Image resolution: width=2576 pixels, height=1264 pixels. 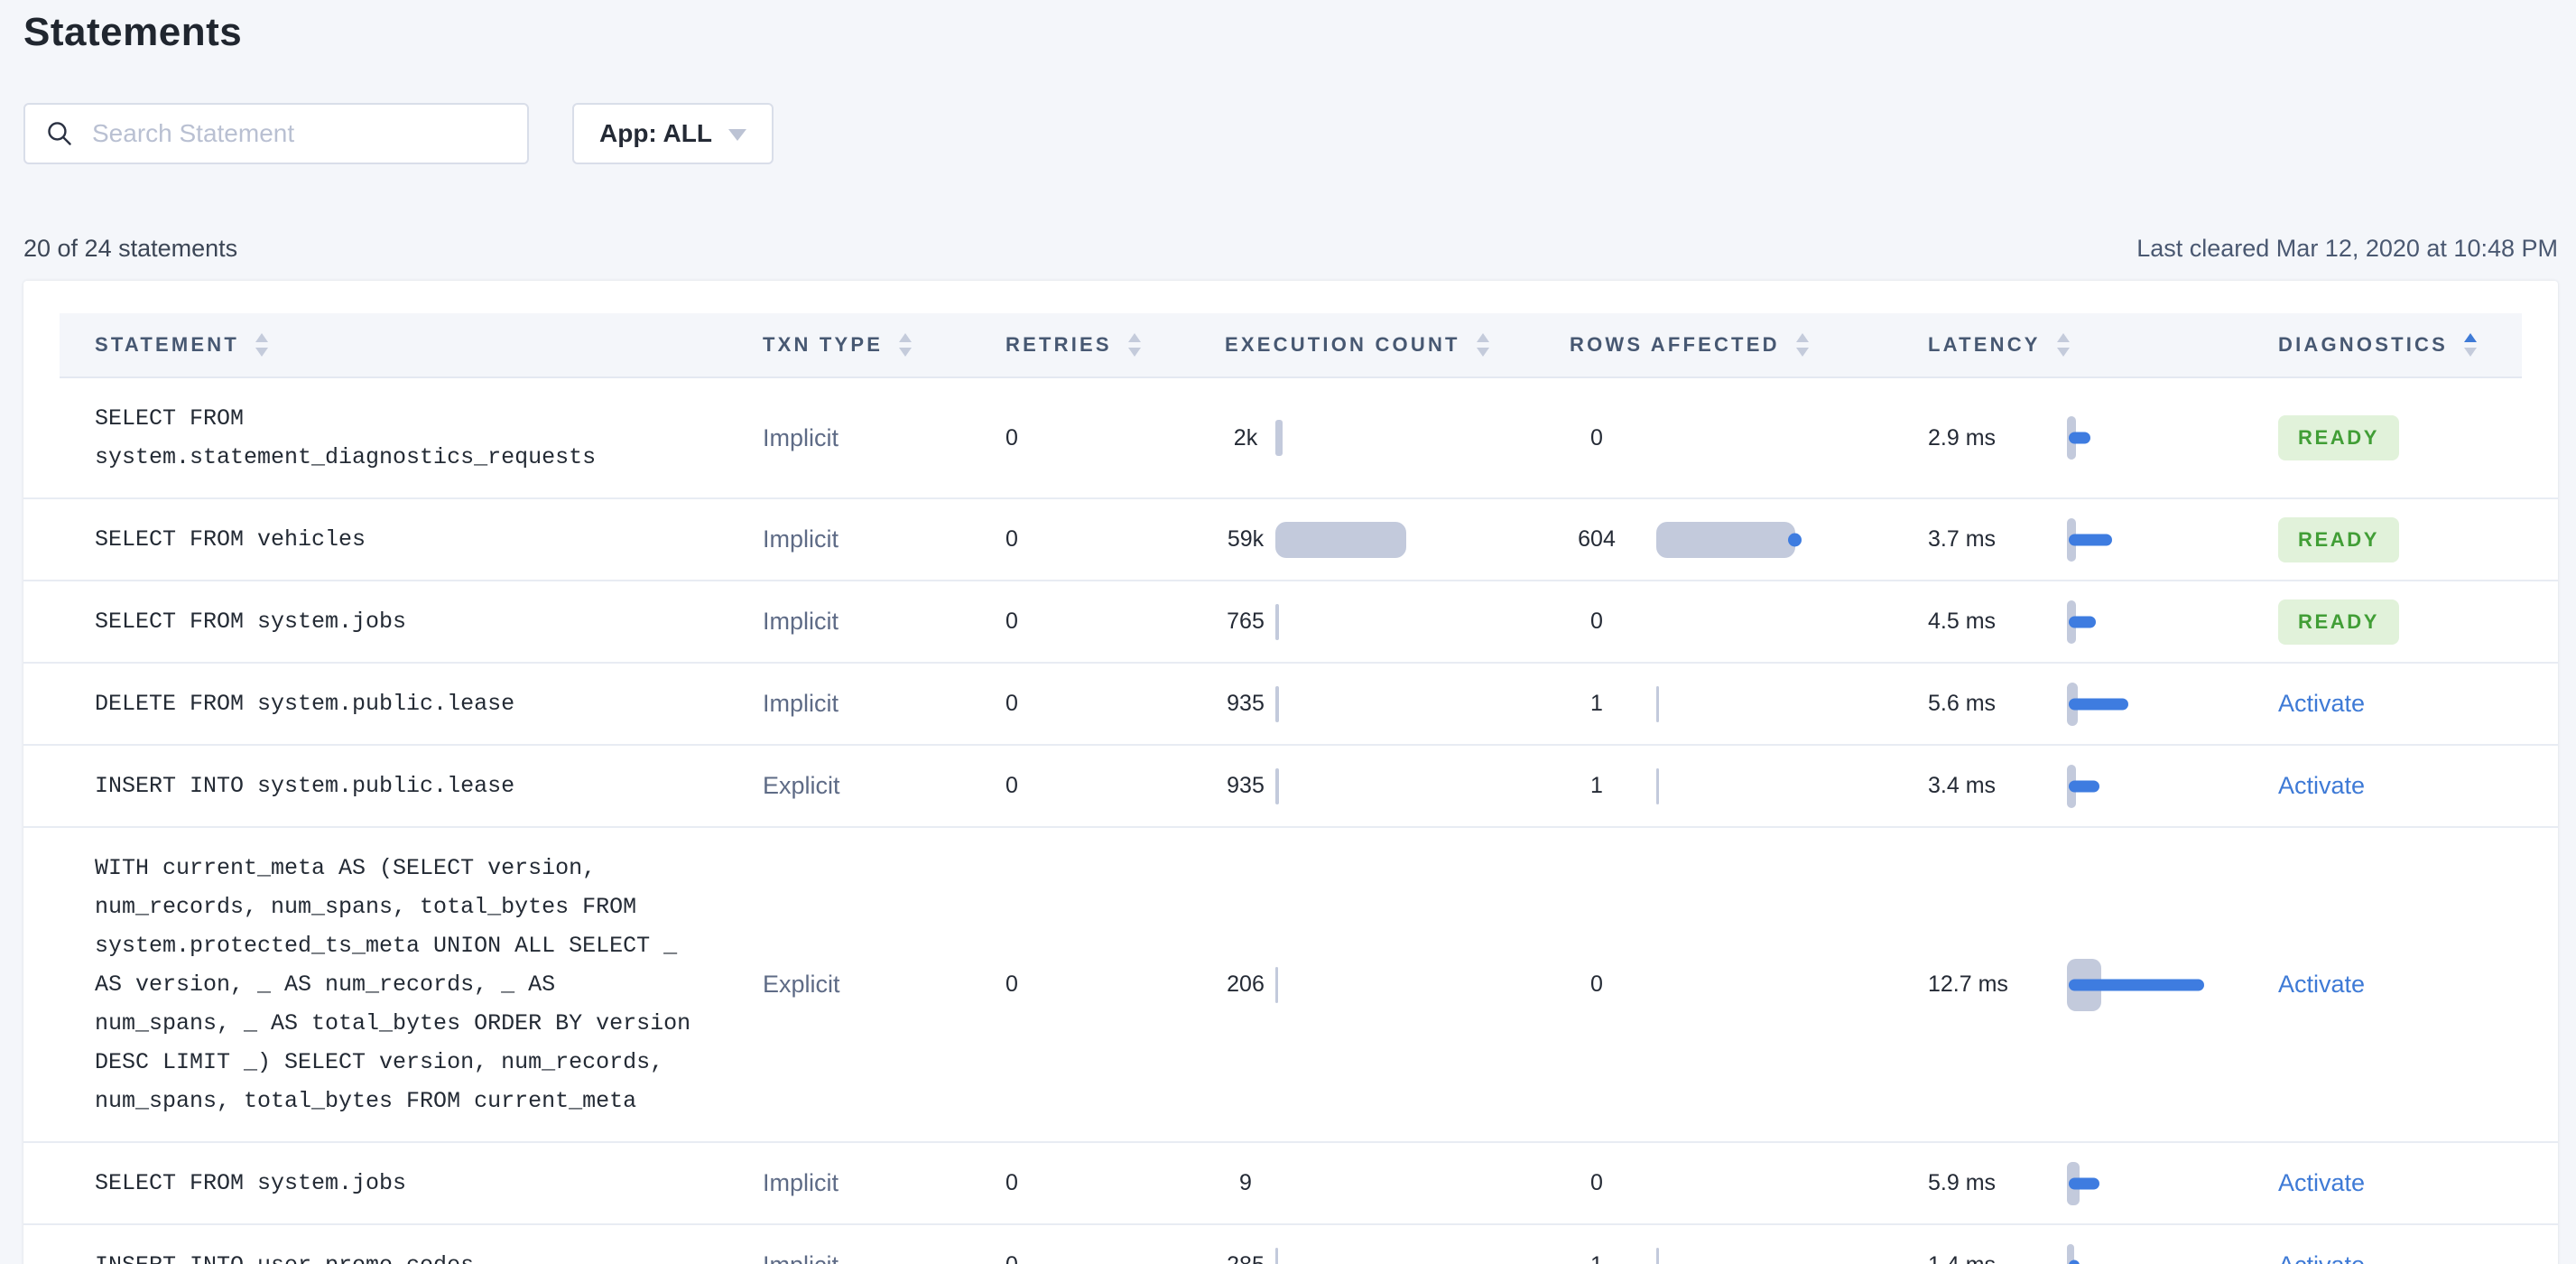 I want to click on statement-cell: INSERT INTO system.public.lease, so click(x=402, y=786).